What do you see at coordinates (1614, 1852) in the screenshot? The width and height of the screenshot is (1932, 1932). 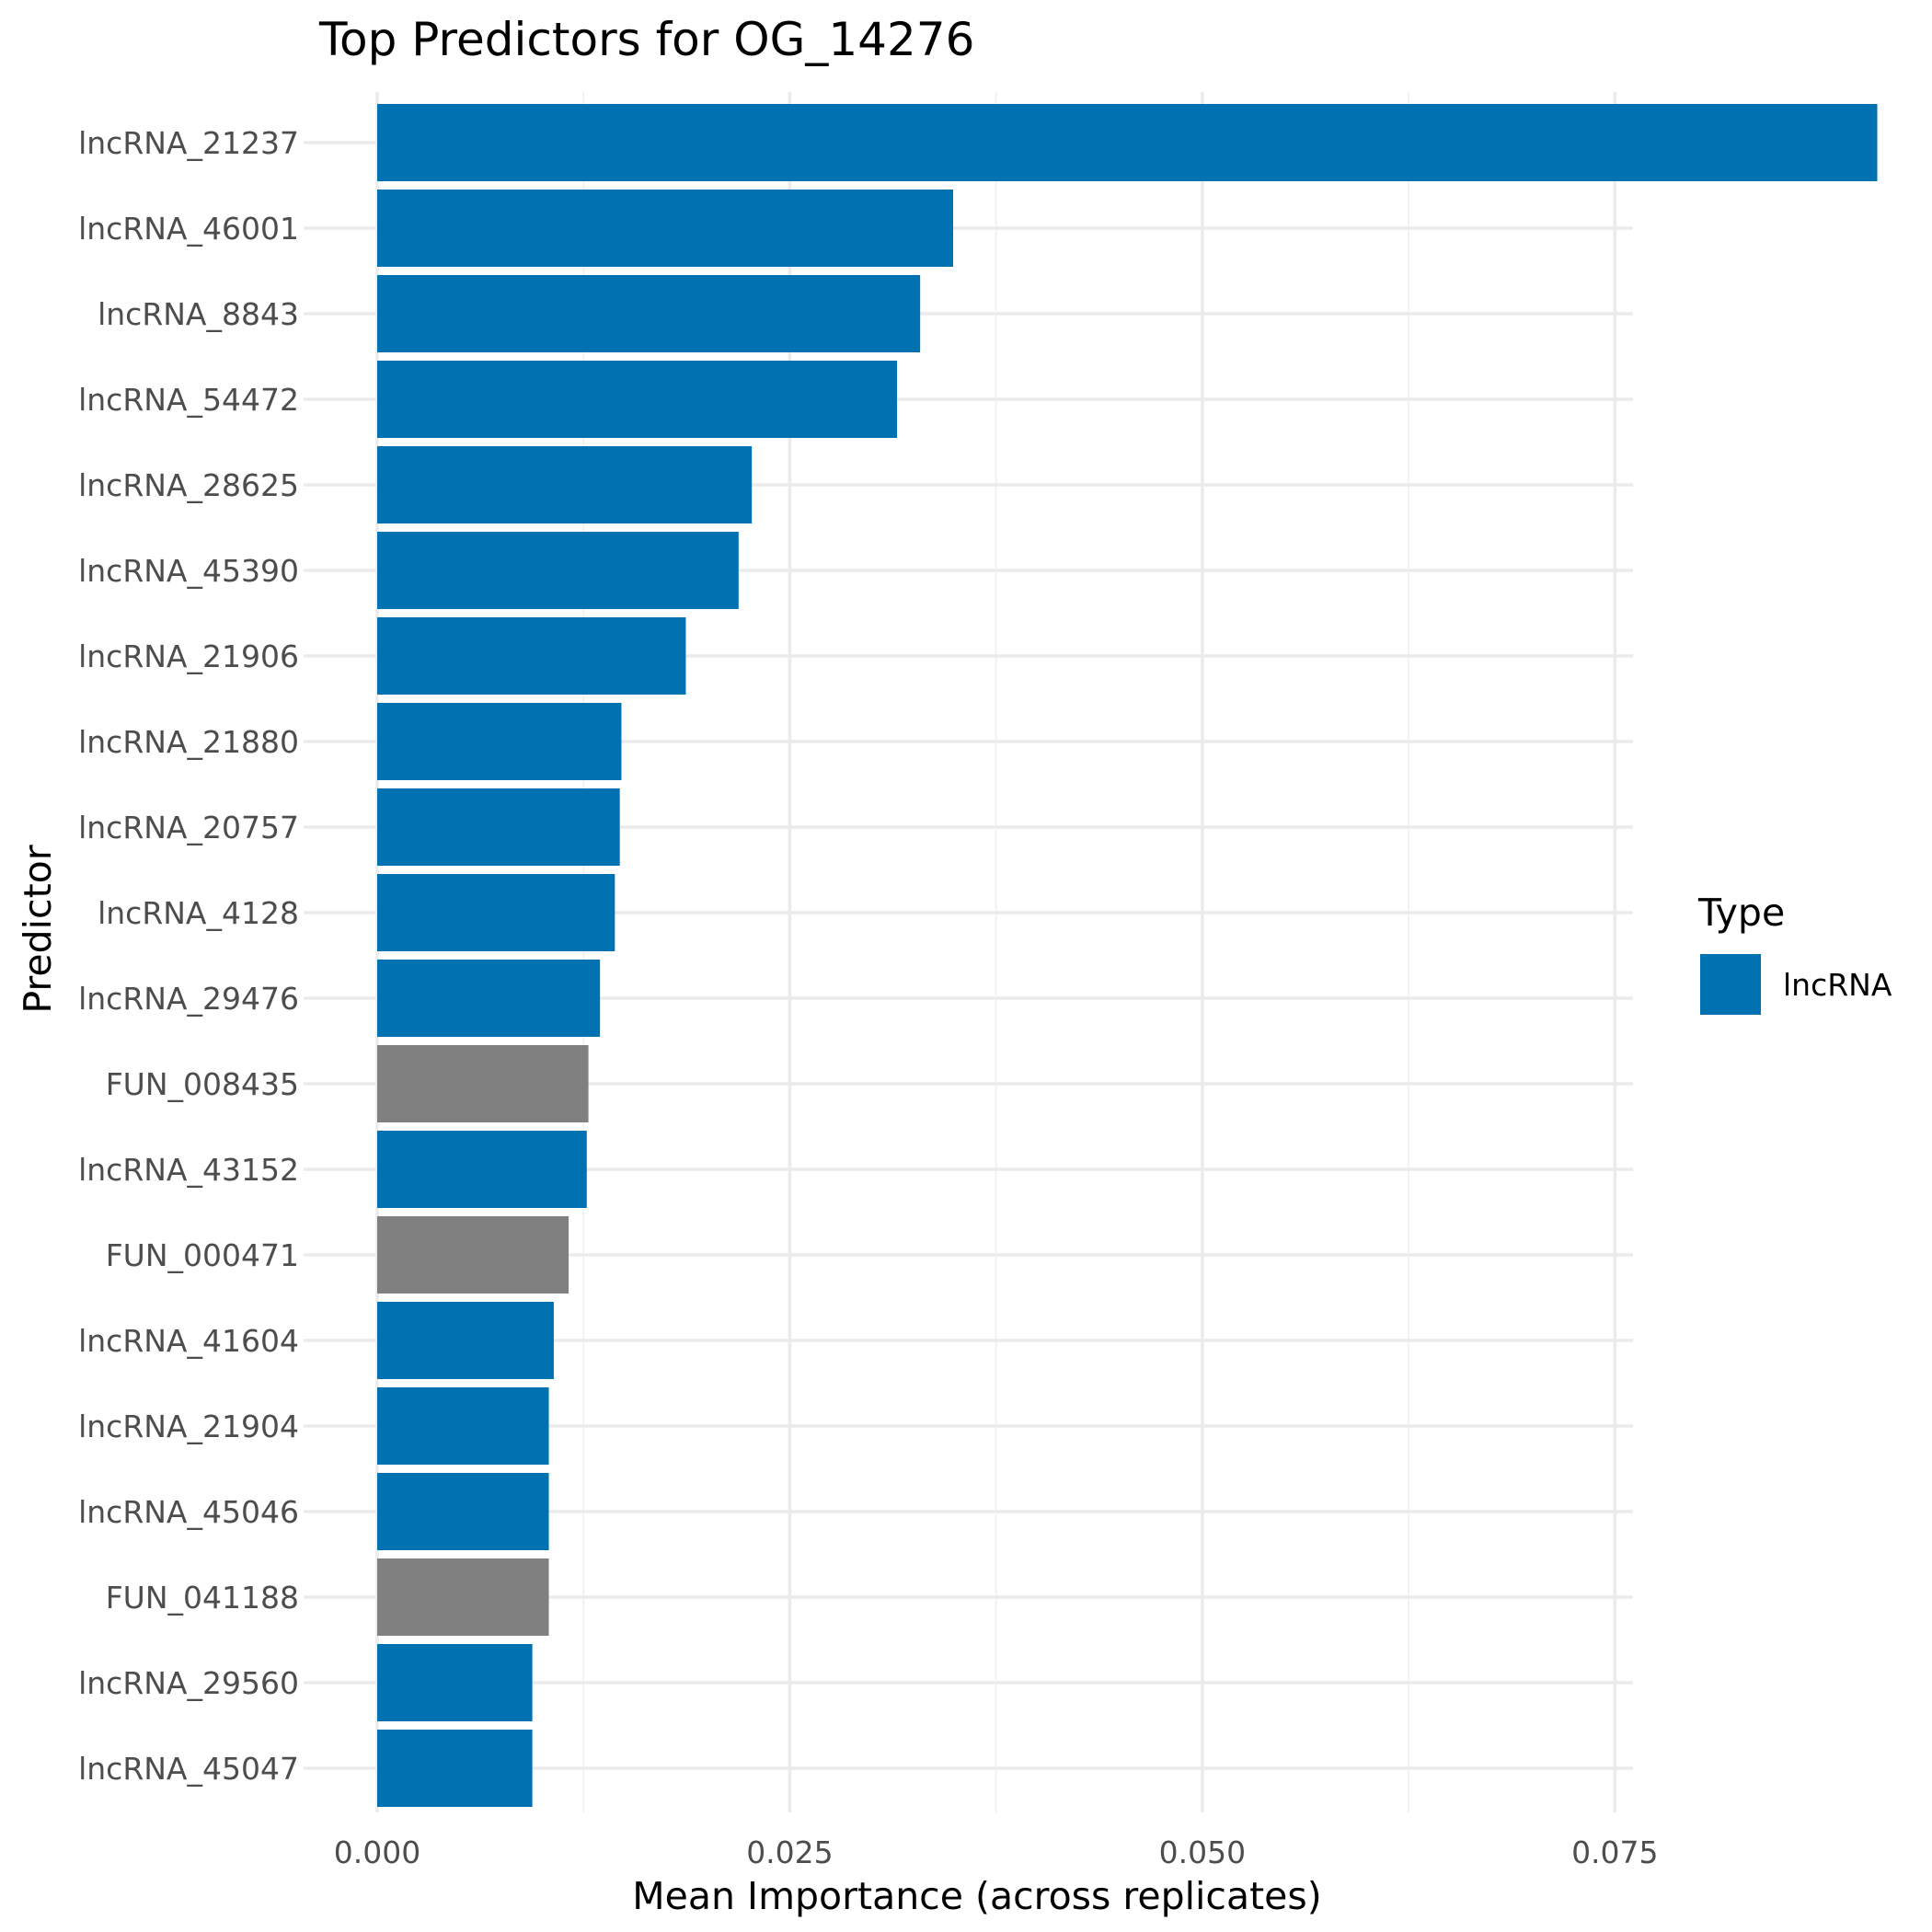 I see `x-tick-label: 0.075` at bounding box center [1614, 1852].